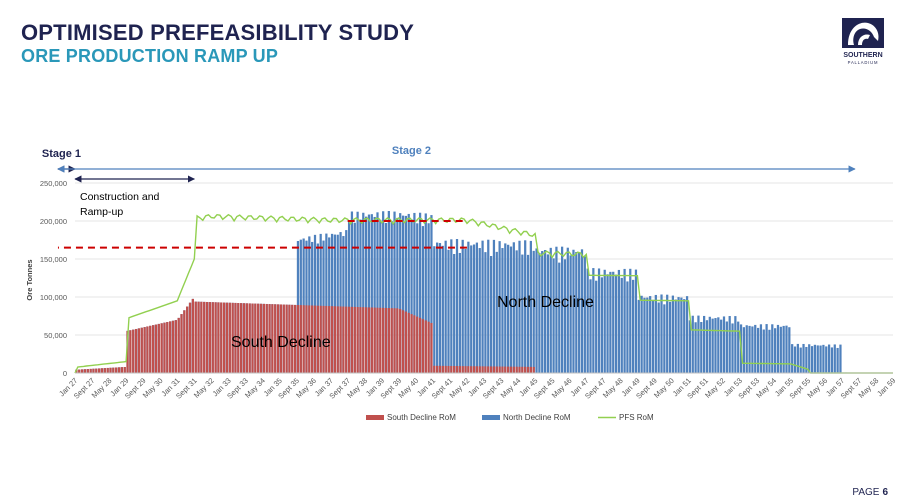 The width and height of the screenshot is (914, 503). Describe the element at coordinates (863, 42) in the screenshot. I see `southern-palladium-logo: SOUTHERN PALLADIUM` at that location.